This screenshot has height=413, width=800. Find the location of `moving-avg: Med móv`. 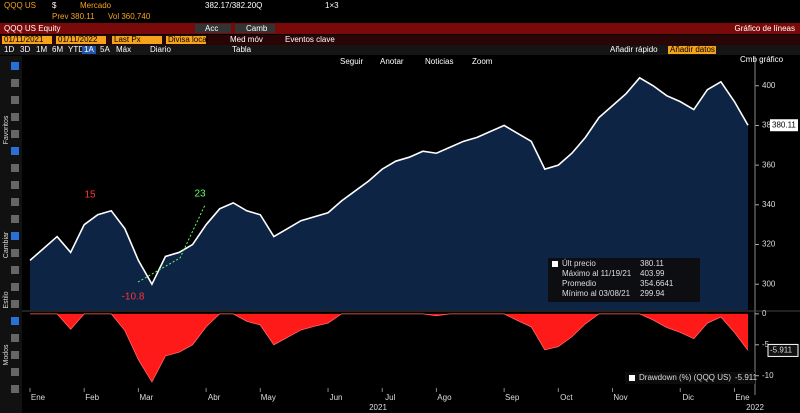

moving-avg: Med móv is located at coordinates (246, 39).